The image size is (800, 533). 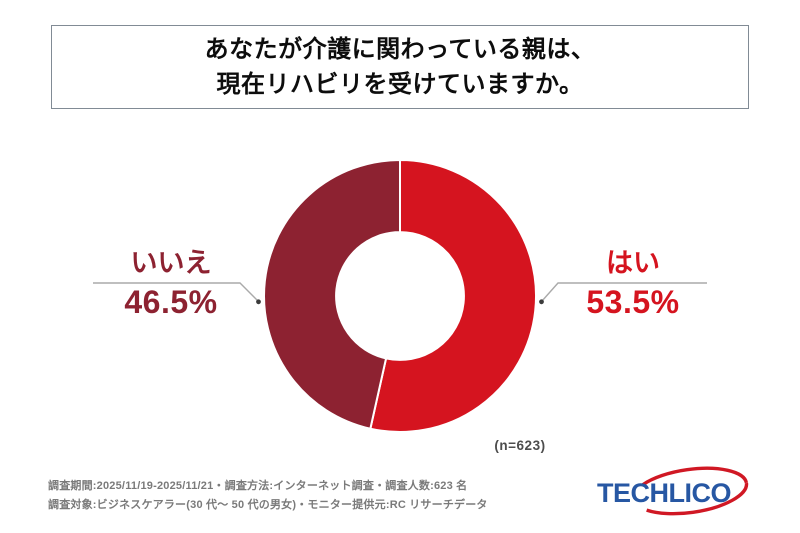 I want to click on right-leader-dot, so click(x=541, y=302).